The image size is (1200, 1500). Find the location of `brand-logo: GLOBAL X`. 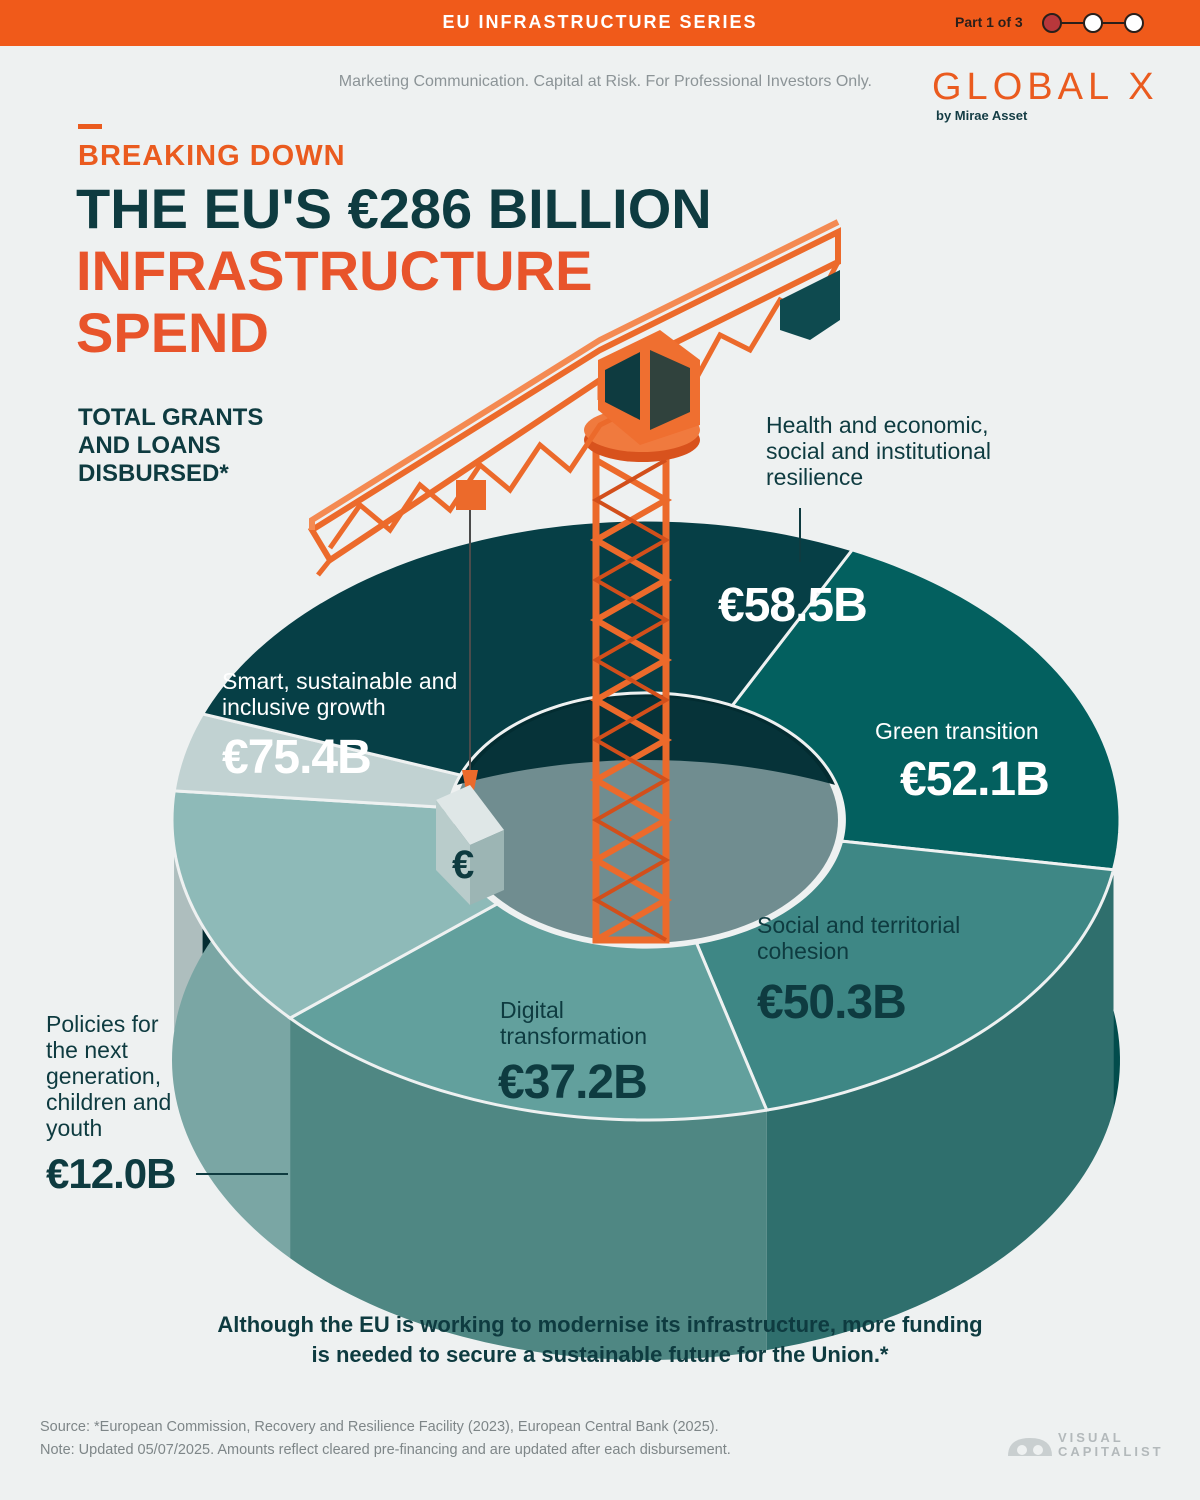

brand-logo: GLOBAL X is located at coordinates (1045, 87).